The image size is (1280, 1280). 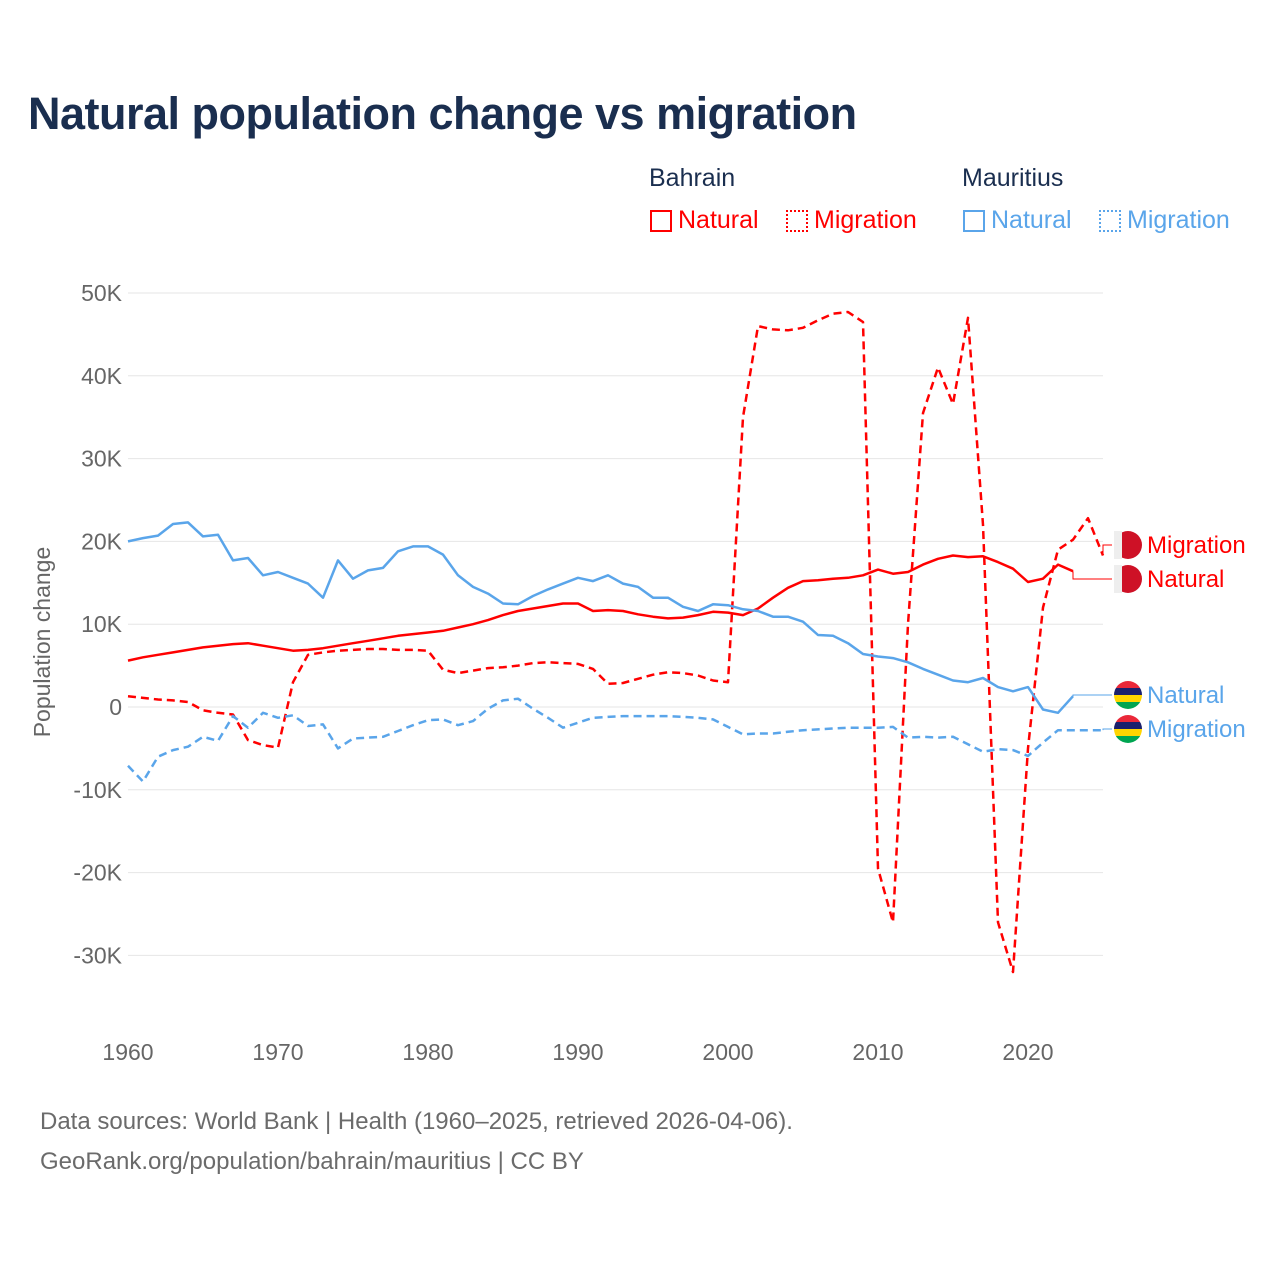 I want to click on legend-mauritius-migration: Migration, so click(x=1164, y=220).